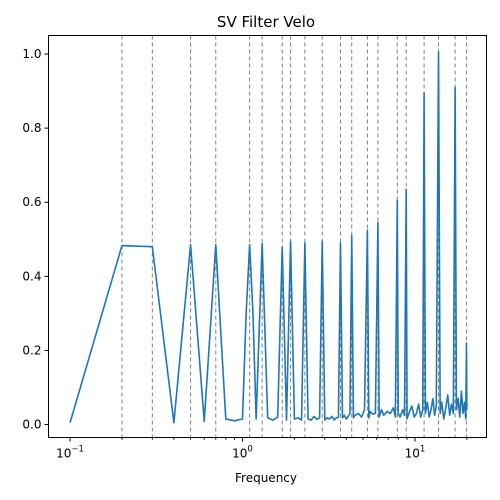 This screenshot has height=500, width=500. I want to click on chart-title: SV Filter Velo, so click(266, 22).